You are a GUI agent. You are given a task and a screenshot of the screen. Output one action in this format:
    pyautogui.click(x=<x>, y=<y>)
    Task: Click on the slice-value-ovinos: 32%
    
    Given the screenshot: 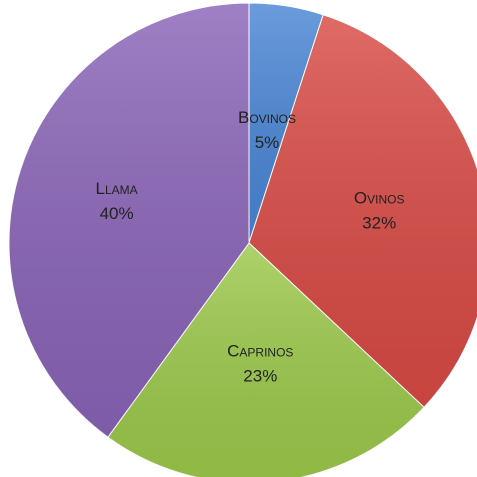 What is the action you would take?
    pyautogui.click(x=379, y=223)
    